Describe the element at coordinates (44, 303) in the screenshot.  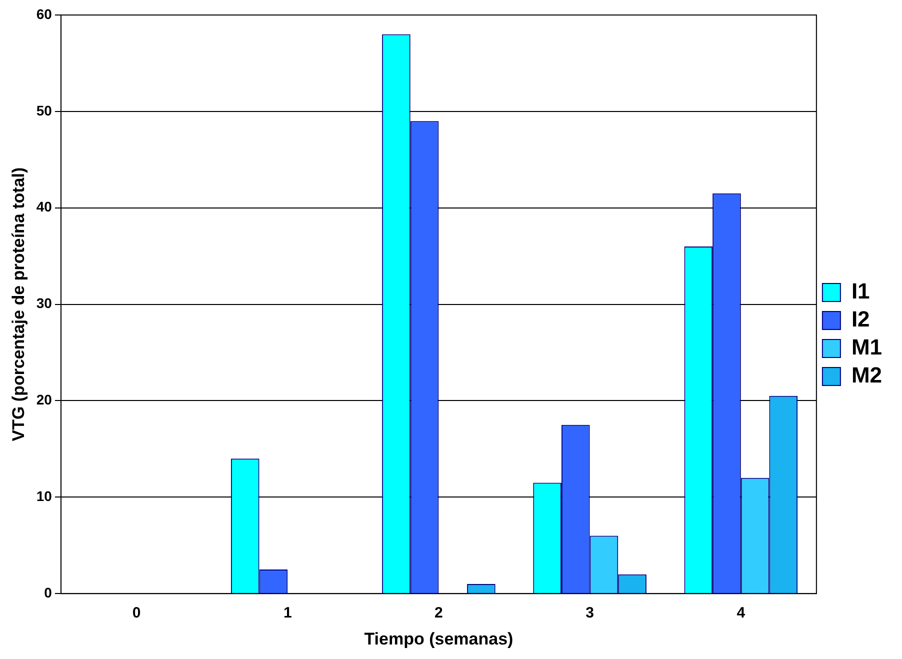
I see `y-tick-label: 30` at that location.